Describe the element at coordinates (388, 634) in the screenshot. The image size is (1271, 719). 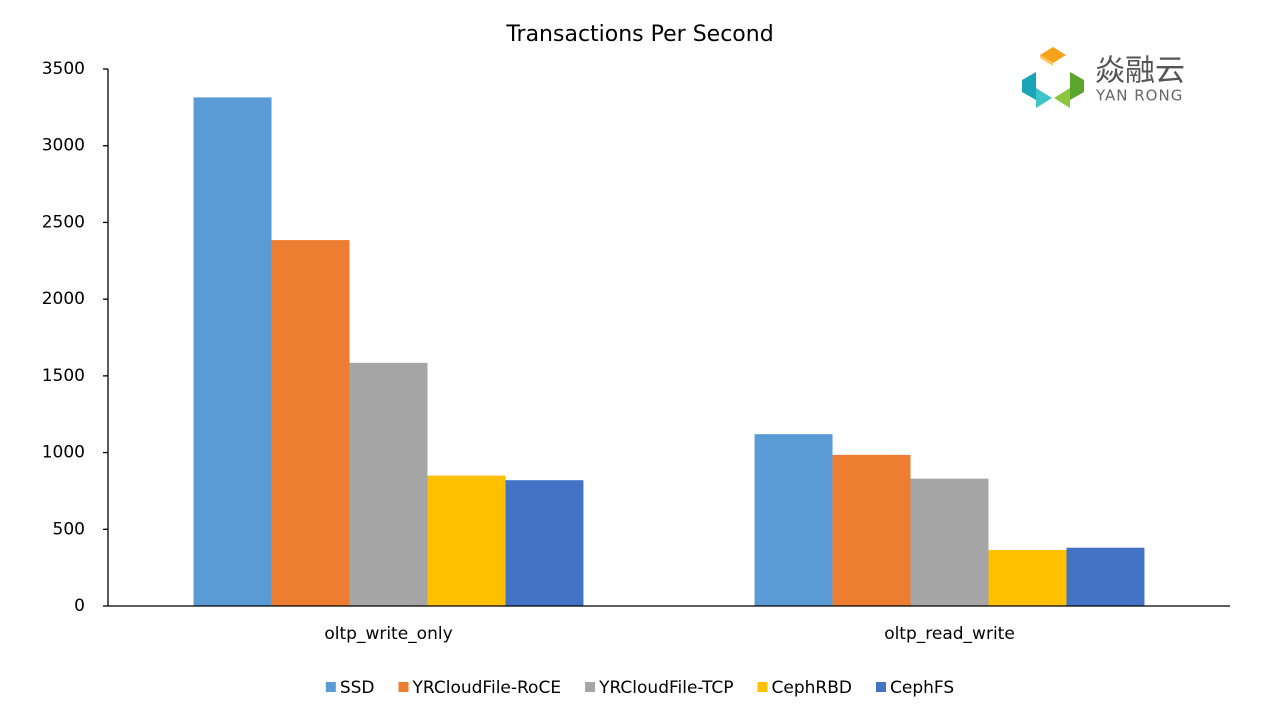
I see `x-tick-label: oltp_write_only` at that location.